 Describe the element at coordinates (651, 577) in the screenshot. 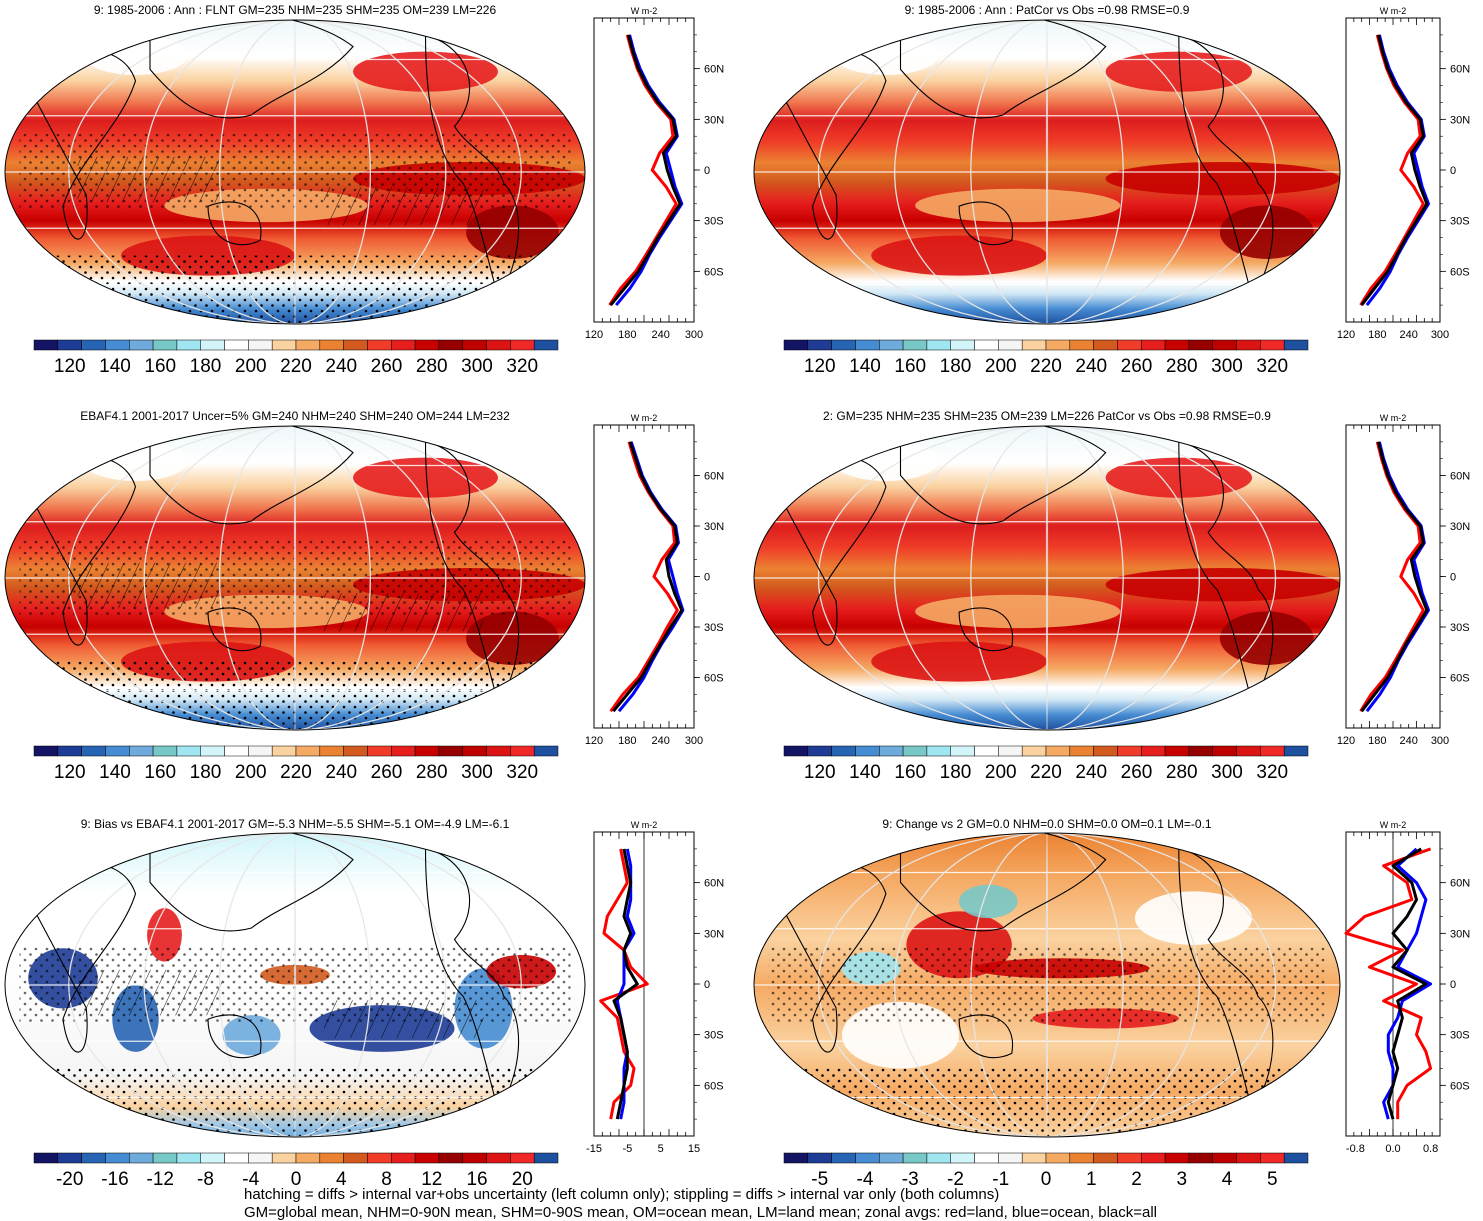

I see `ocean-zonal-line` at that location.